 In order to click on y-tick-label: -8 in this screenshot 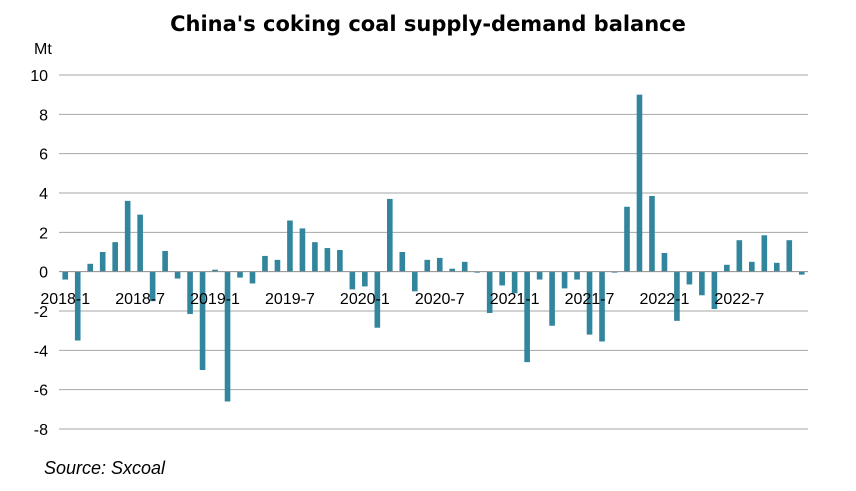, I will do `click(41, 430)`.